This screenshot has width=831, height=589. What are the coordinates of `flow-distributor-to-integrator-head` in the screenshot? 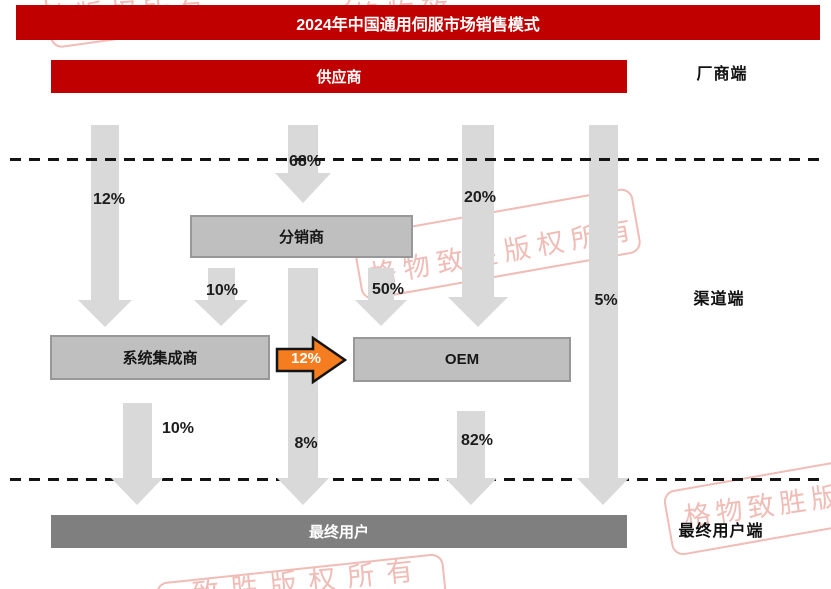 It's located at (221, 313).